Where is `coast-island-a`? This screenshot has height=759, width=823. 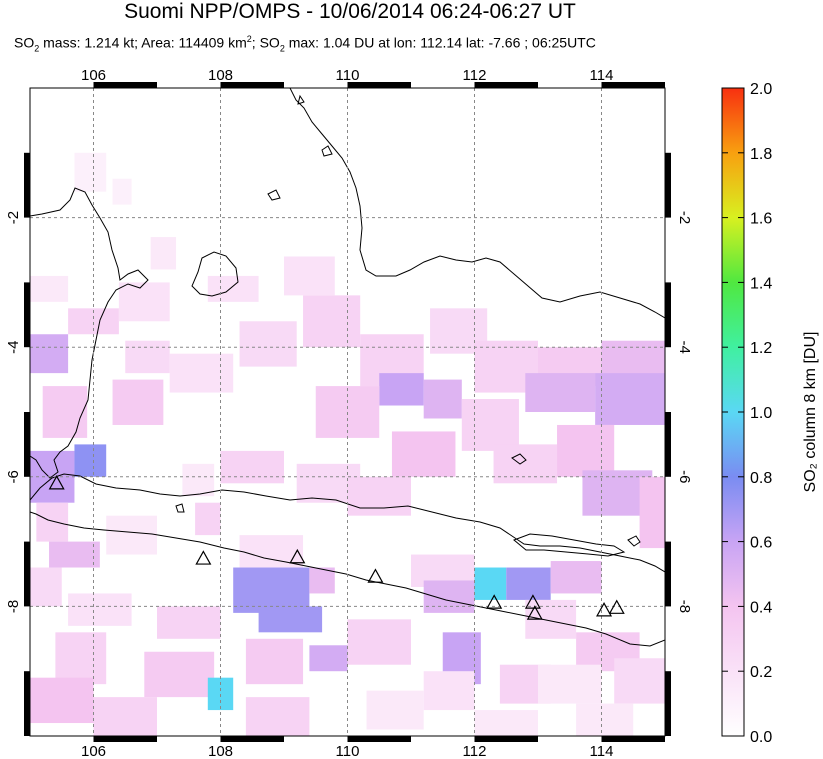
coast-island-a is located at coordinates (519, 459).